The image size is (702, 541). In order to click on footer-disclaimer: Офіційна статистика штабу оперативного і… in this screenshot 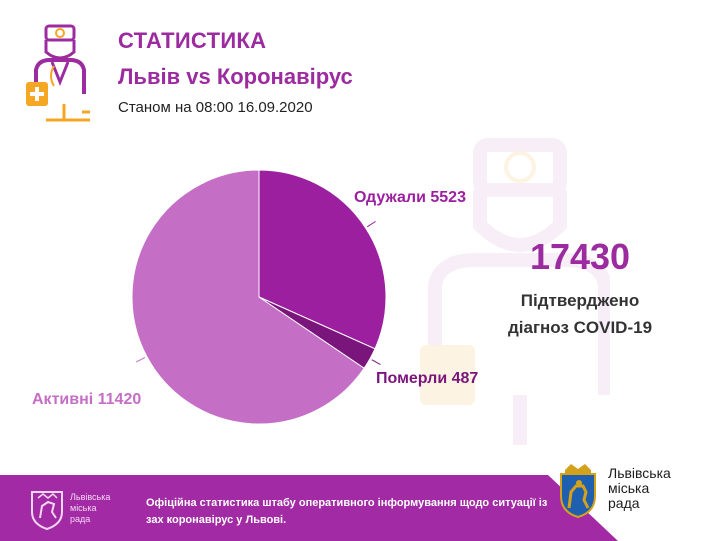, I will do `click(347, 511)`.